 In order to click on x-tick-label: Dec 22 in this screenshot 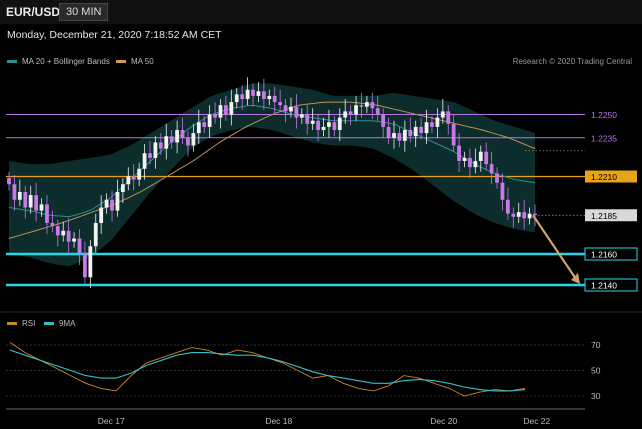, I will do `click(536, 421)`.